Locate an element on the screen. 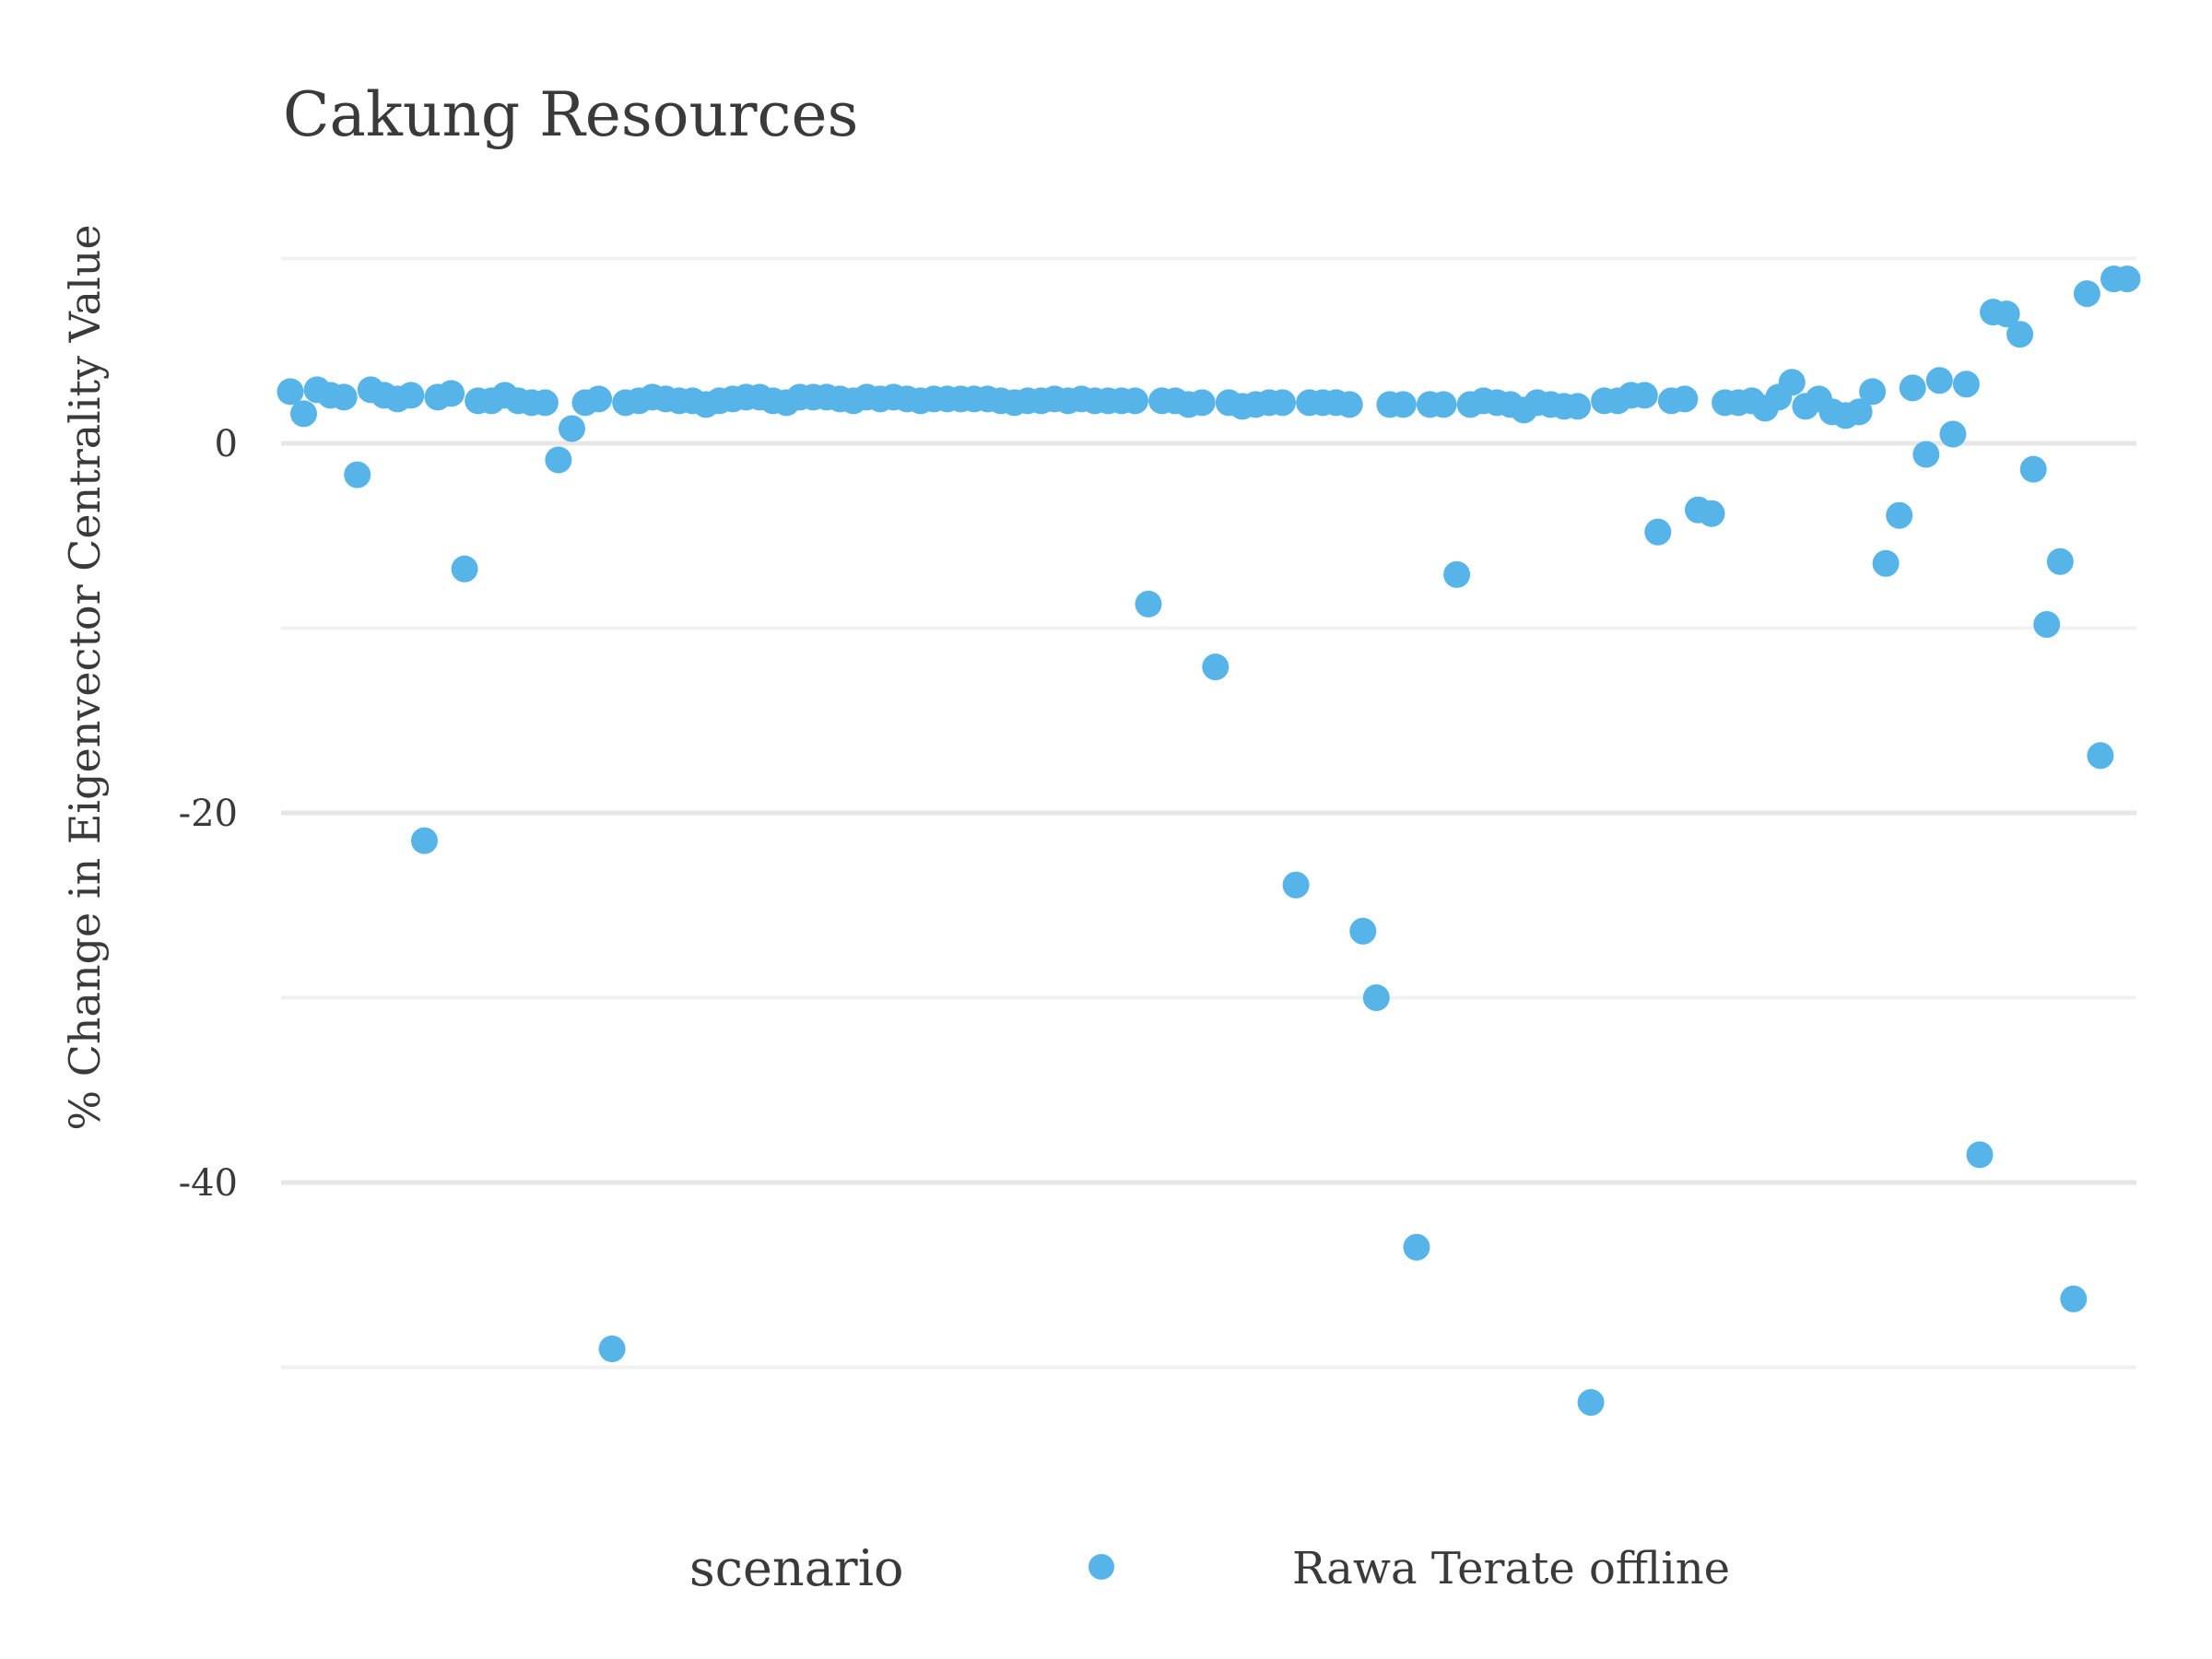  legend-title: scenario is located at coordinates (796, 1568).